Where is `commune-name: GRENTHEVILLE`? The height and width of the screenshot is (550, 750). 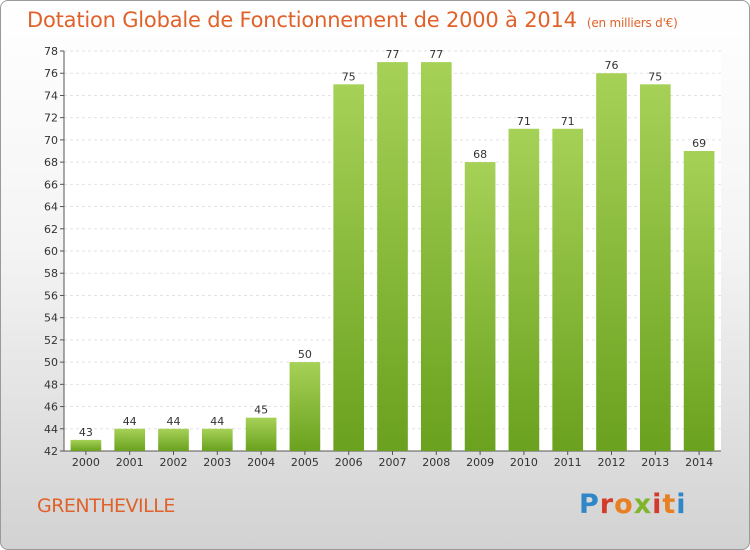
commune-name: GRENTHEVILLE is located at coordinates (106, 506).